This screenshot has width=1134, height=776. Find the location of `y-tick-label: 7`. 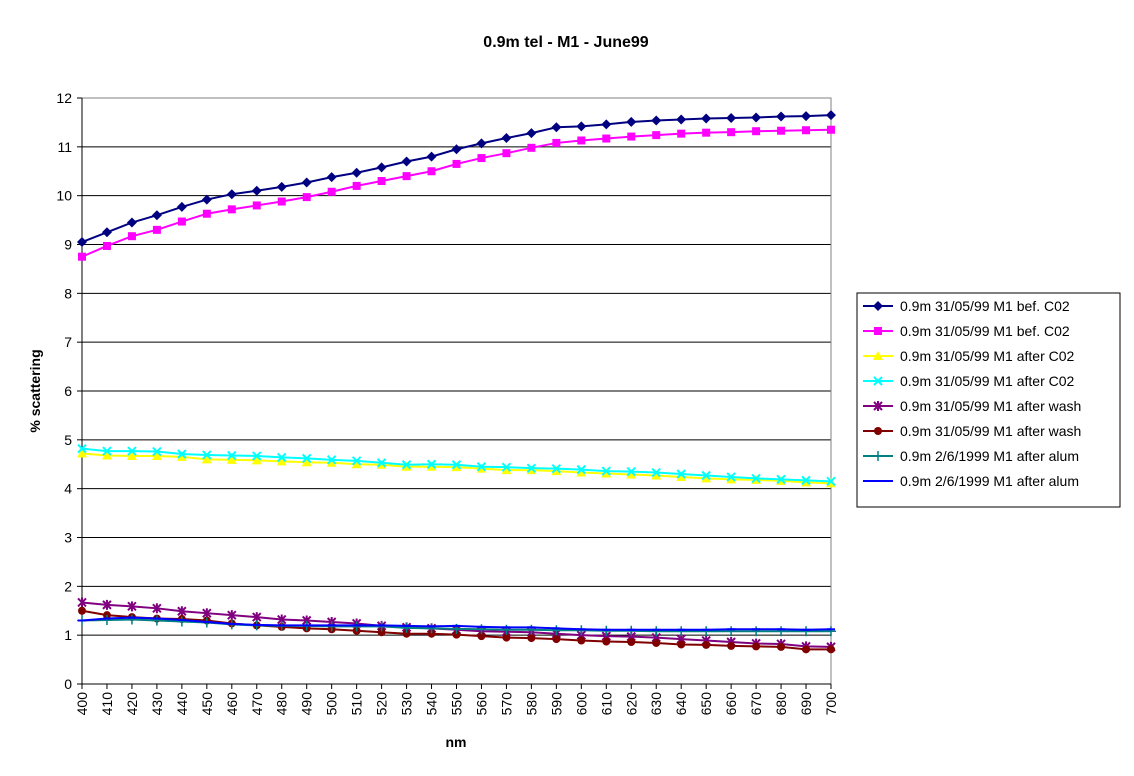

y-tick-label: 7 is located at coordinates (68, 342).